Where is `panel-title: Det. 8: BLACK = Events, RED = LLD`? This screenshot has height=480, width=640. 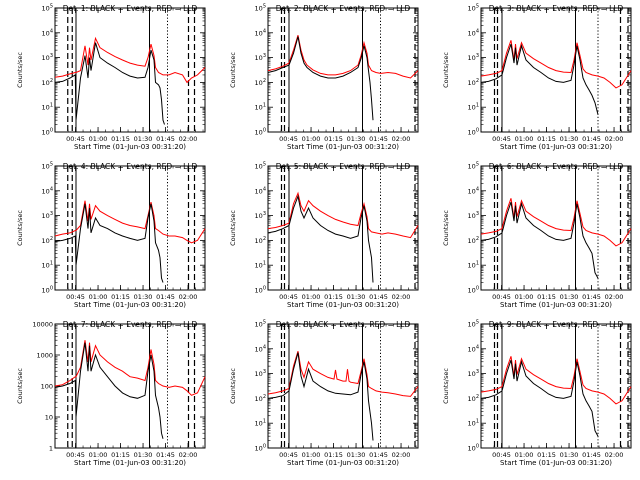 panel-title: Det. 8: BLACK = Events, RED = LLD is located at coordinates (343, 324).